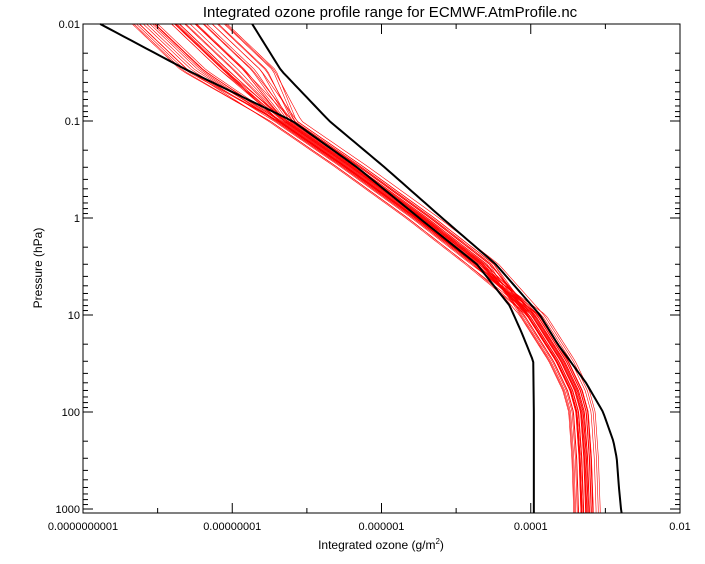  I want to click on y-tick-label: 1000, so click(68, 510).